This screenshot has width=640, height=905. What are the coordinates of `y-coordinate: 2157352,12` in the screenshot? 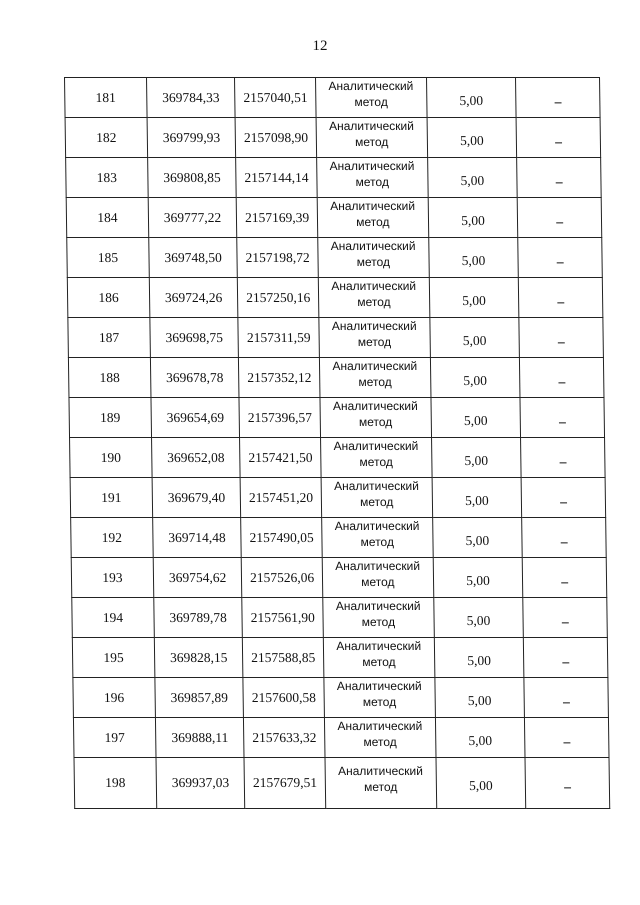 It's located at (279, 377).